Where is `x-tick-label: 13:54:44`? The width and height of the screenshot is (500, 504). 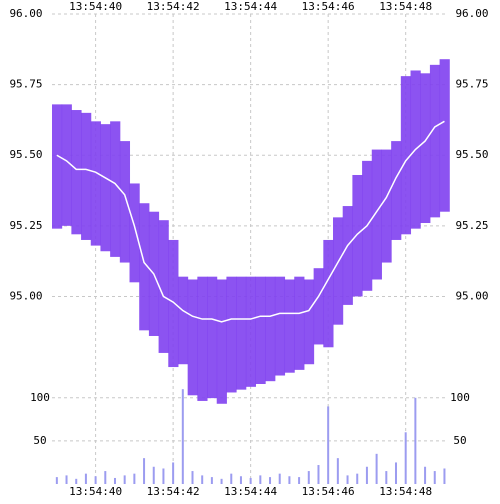
x-tick-label: 13:54:44 is located at coordinates (250, 491).